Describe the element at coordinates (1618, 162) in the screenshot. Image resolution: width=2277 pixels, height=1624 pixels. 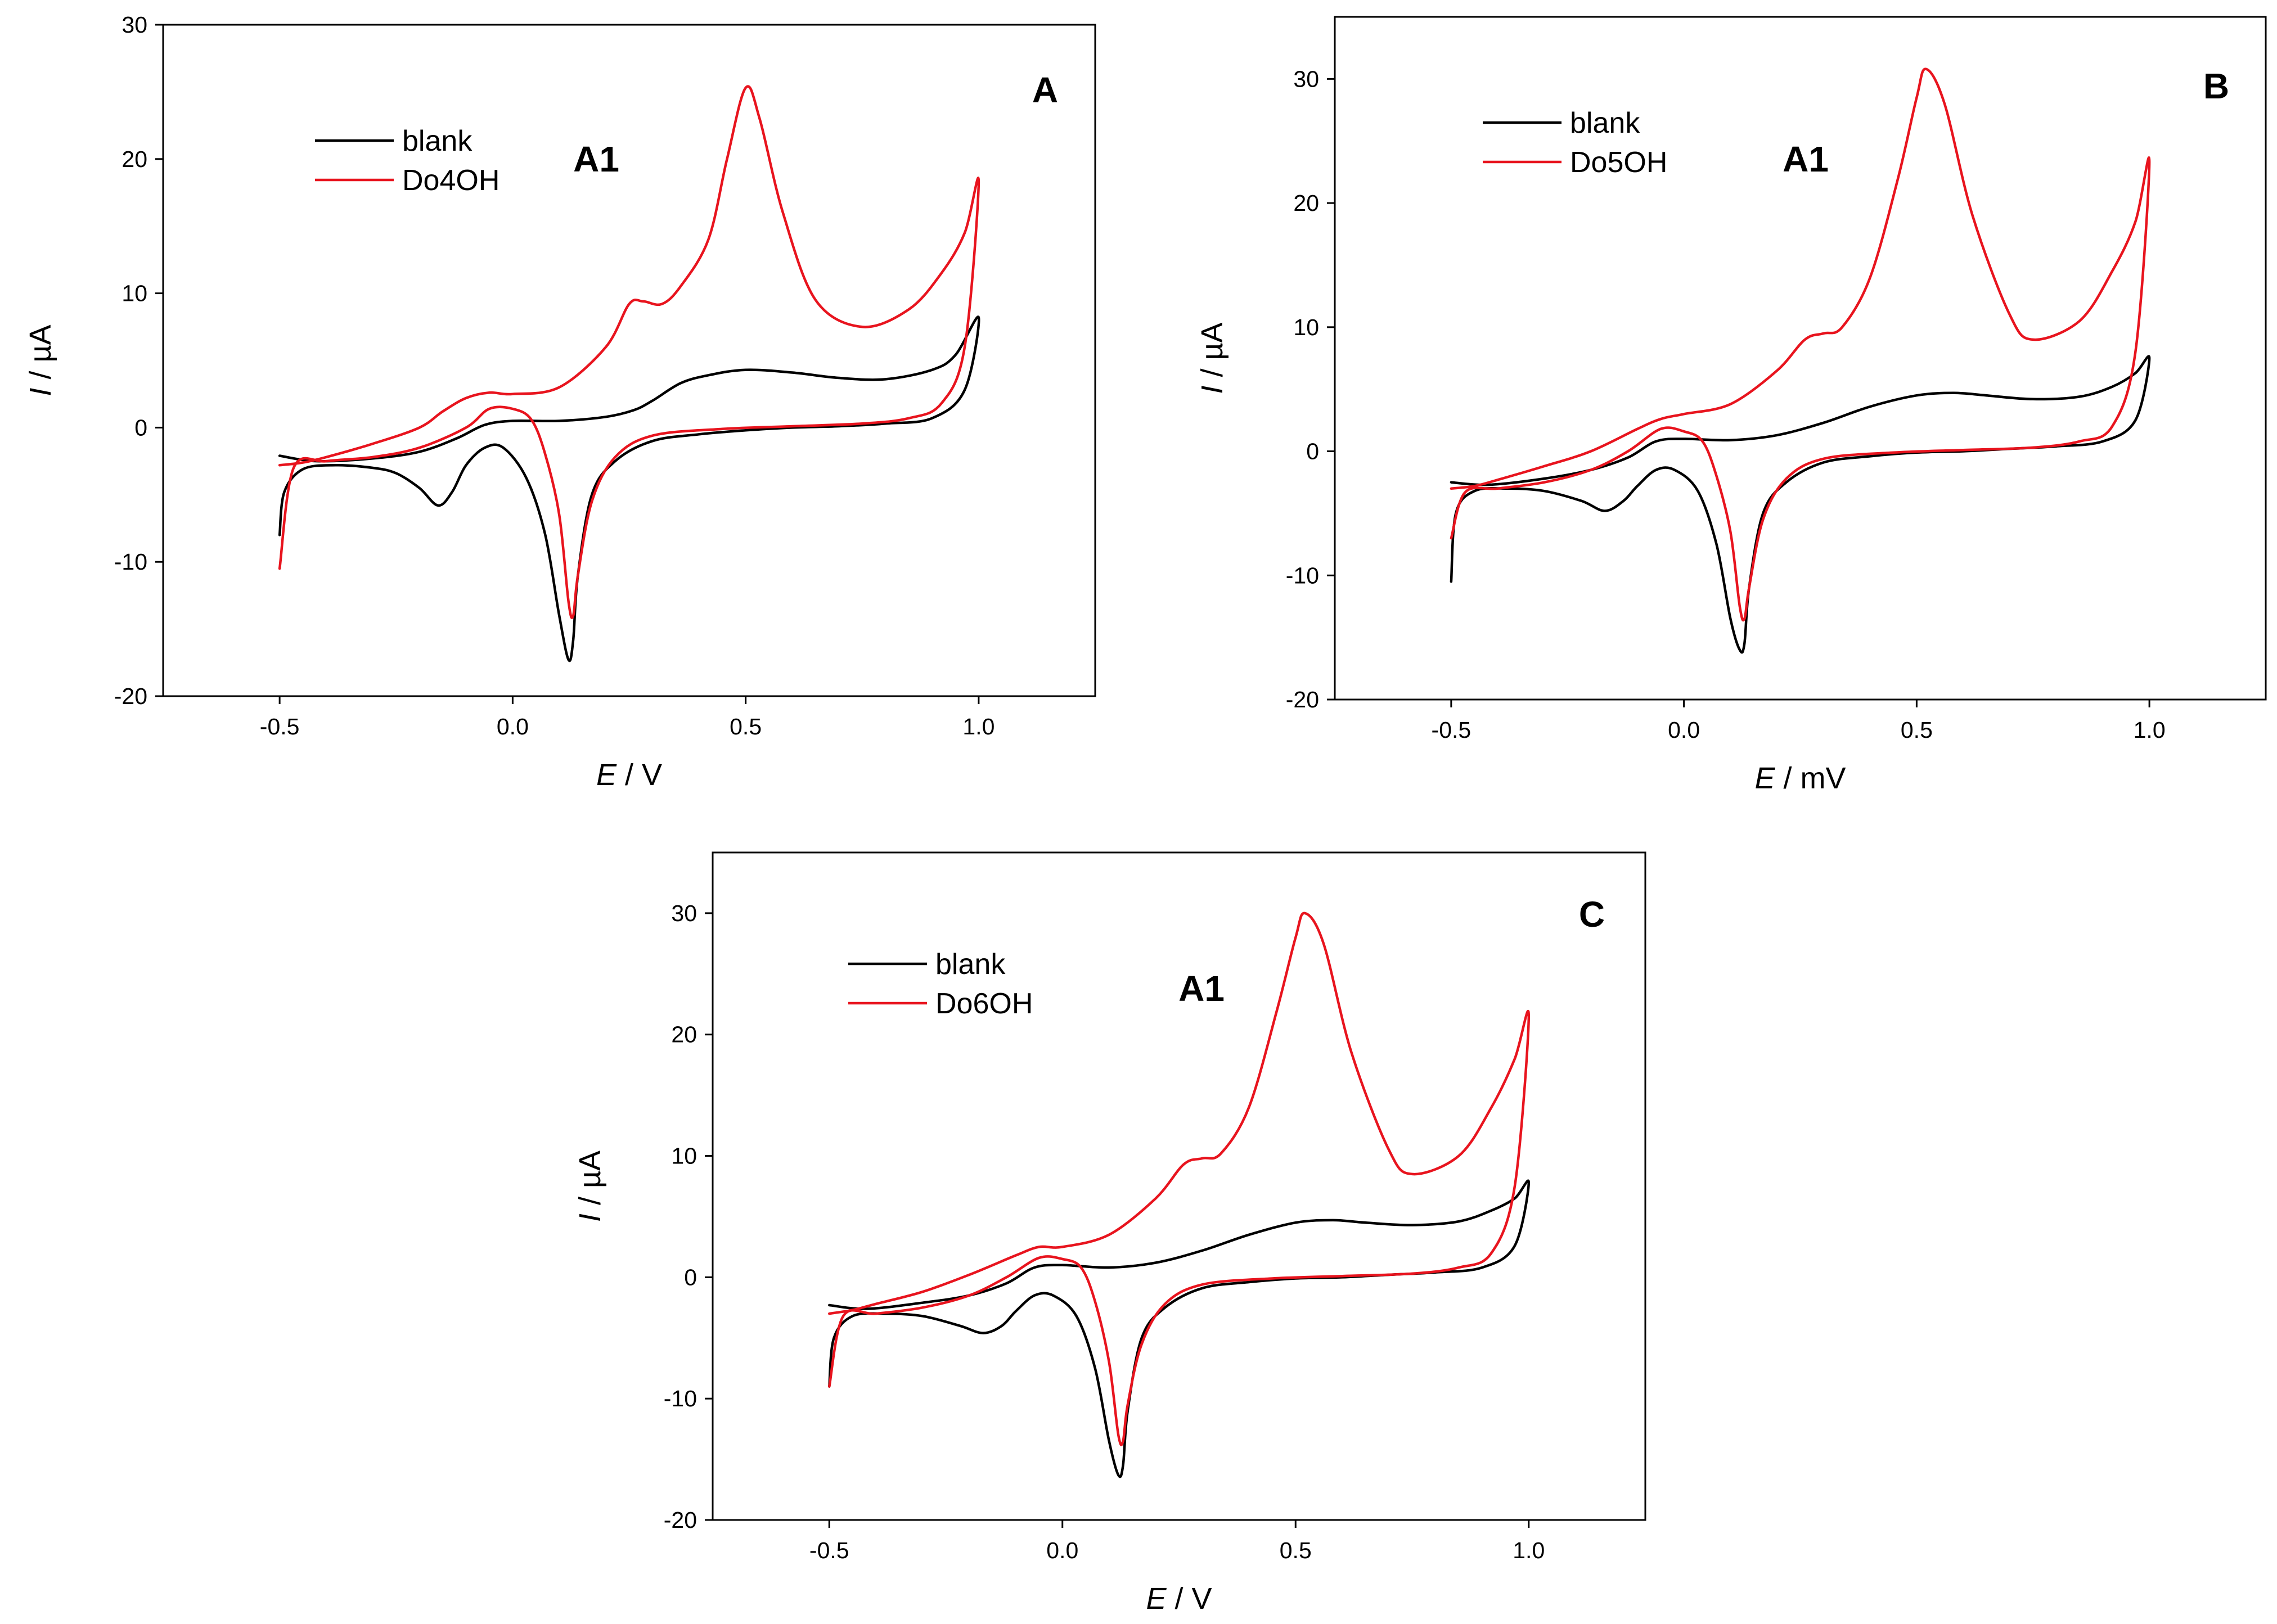
I see `legend-label-do5oh: Do5OH` at that location.